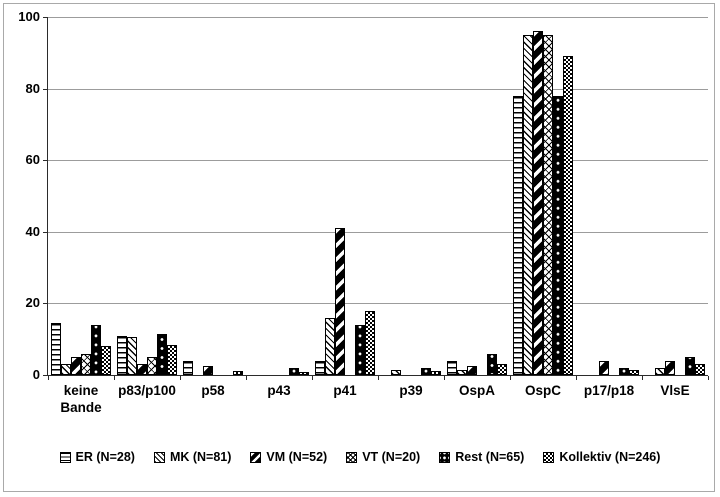 The width and height of the screenshot is (720, 497). I want to click on bar-er-p58, so click(188, 368).